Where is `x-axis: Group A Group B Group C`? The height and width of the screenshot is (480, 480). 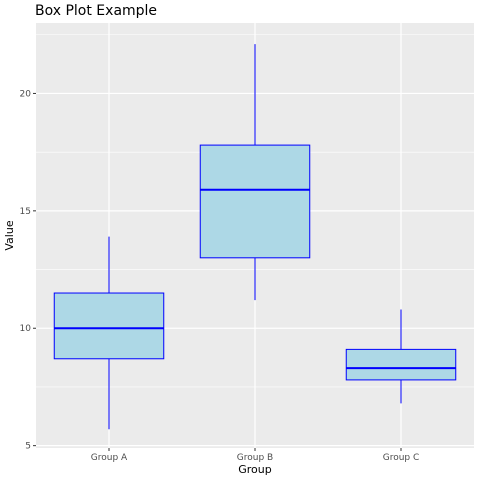 x-axis: Group A Group B Group C is located at coordinates (255, 455).